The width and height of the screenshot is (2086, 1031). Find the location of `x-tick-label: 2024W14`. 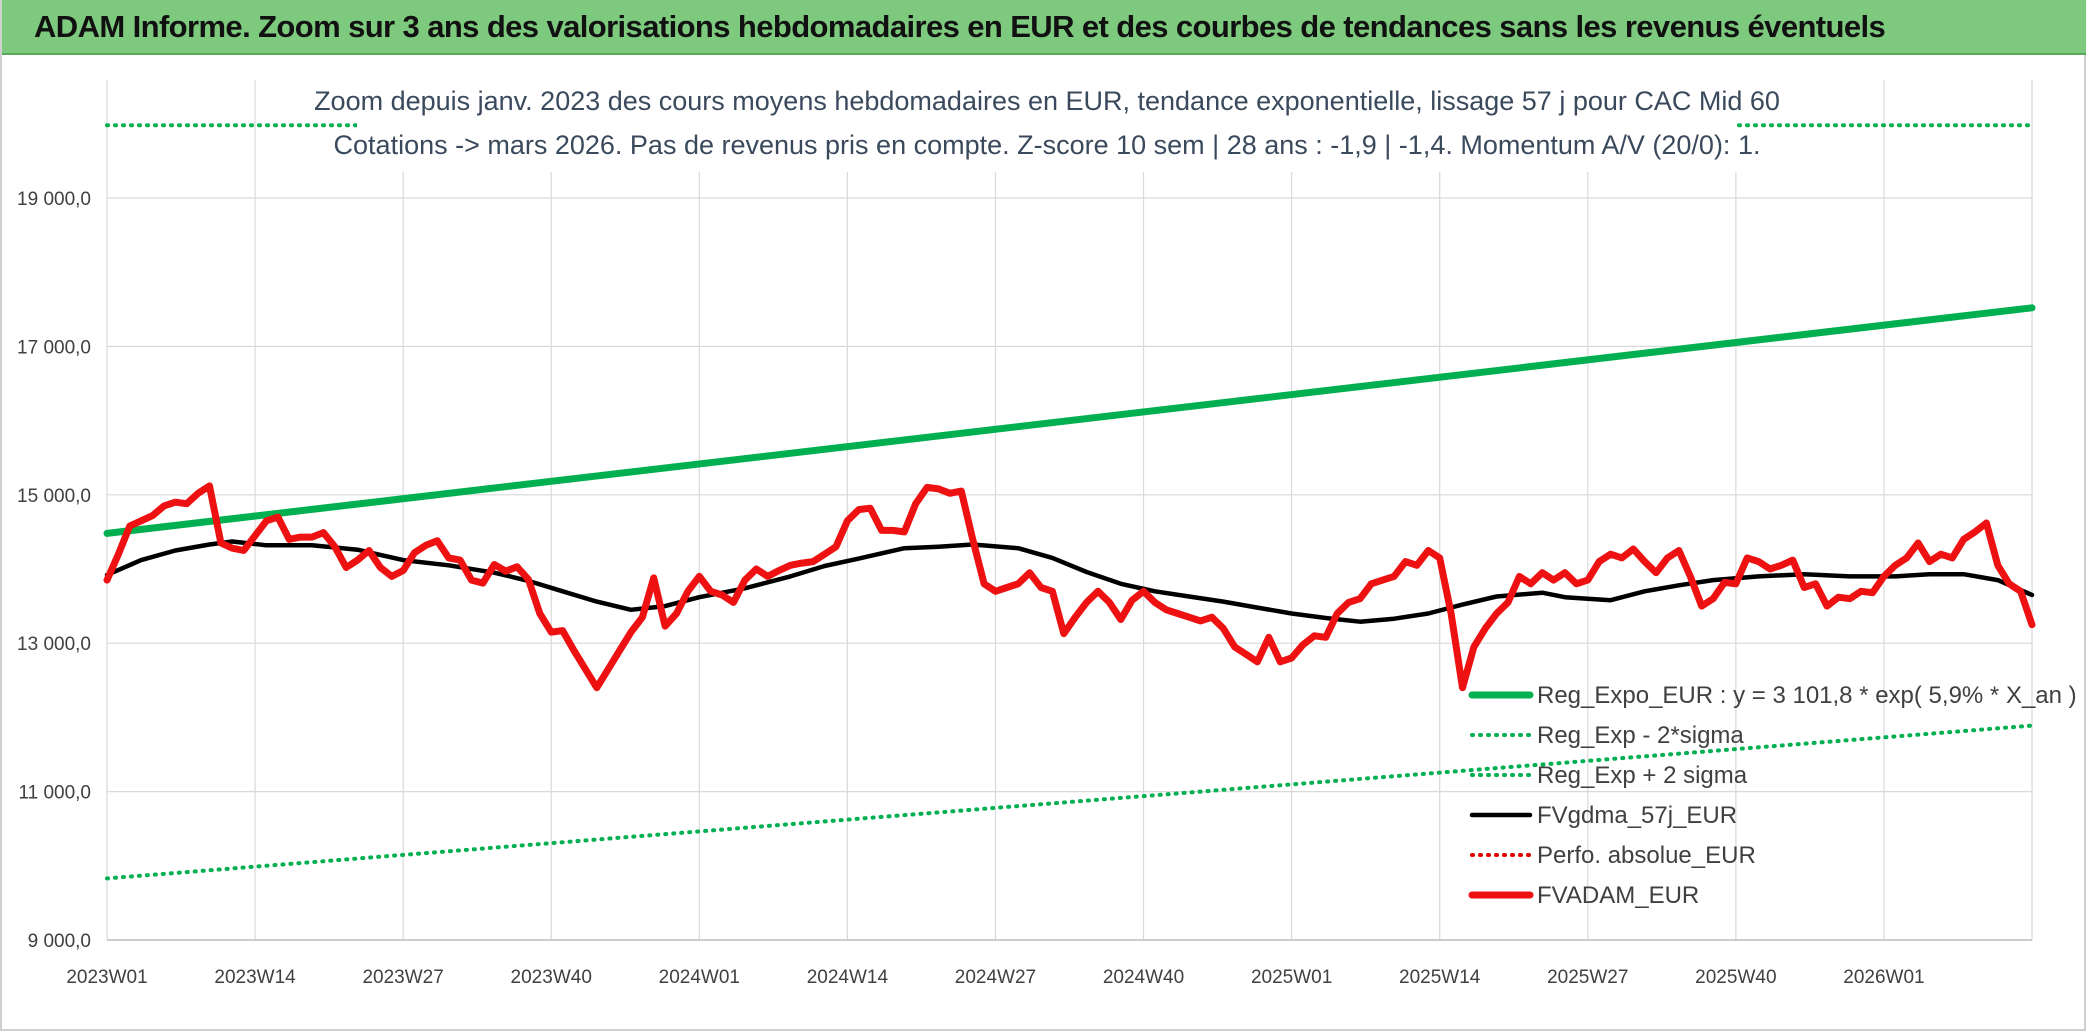

x-tick-label: 2024W14 is located at coordinates (848, 977).